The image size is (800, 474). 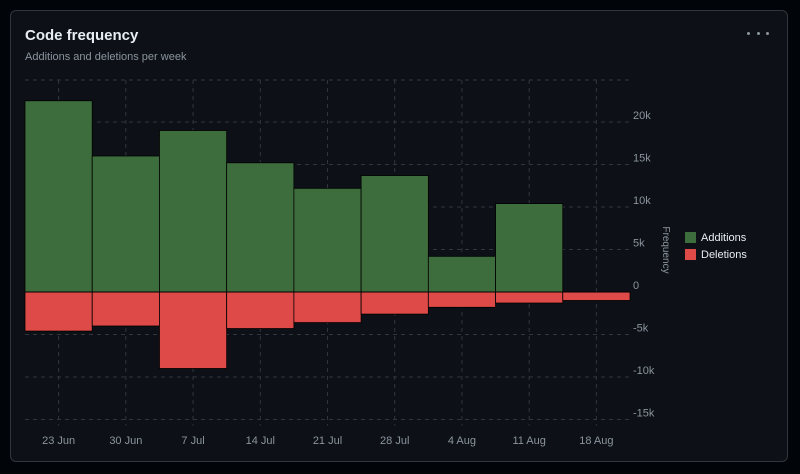 I want to click on y-tick-label: 20k, so click(x=642, y=116).